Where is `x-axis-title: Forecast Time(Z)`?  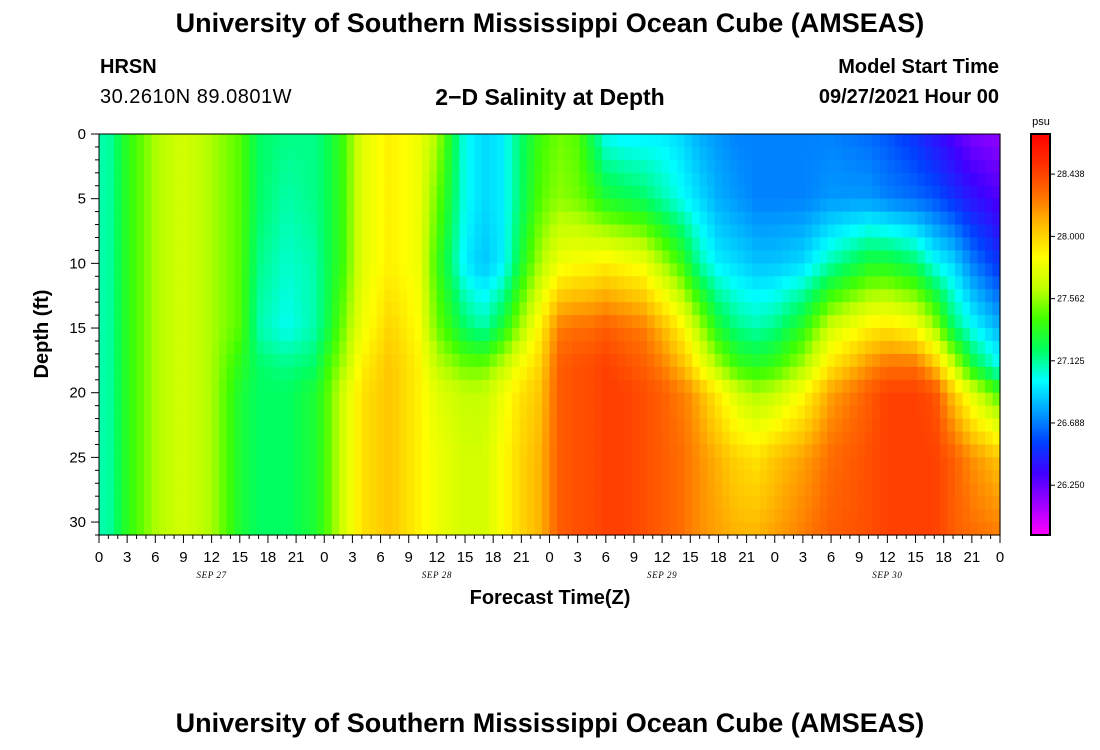
x-axis-title: Forecast Time(Z) is located at coordinates (550, 598).